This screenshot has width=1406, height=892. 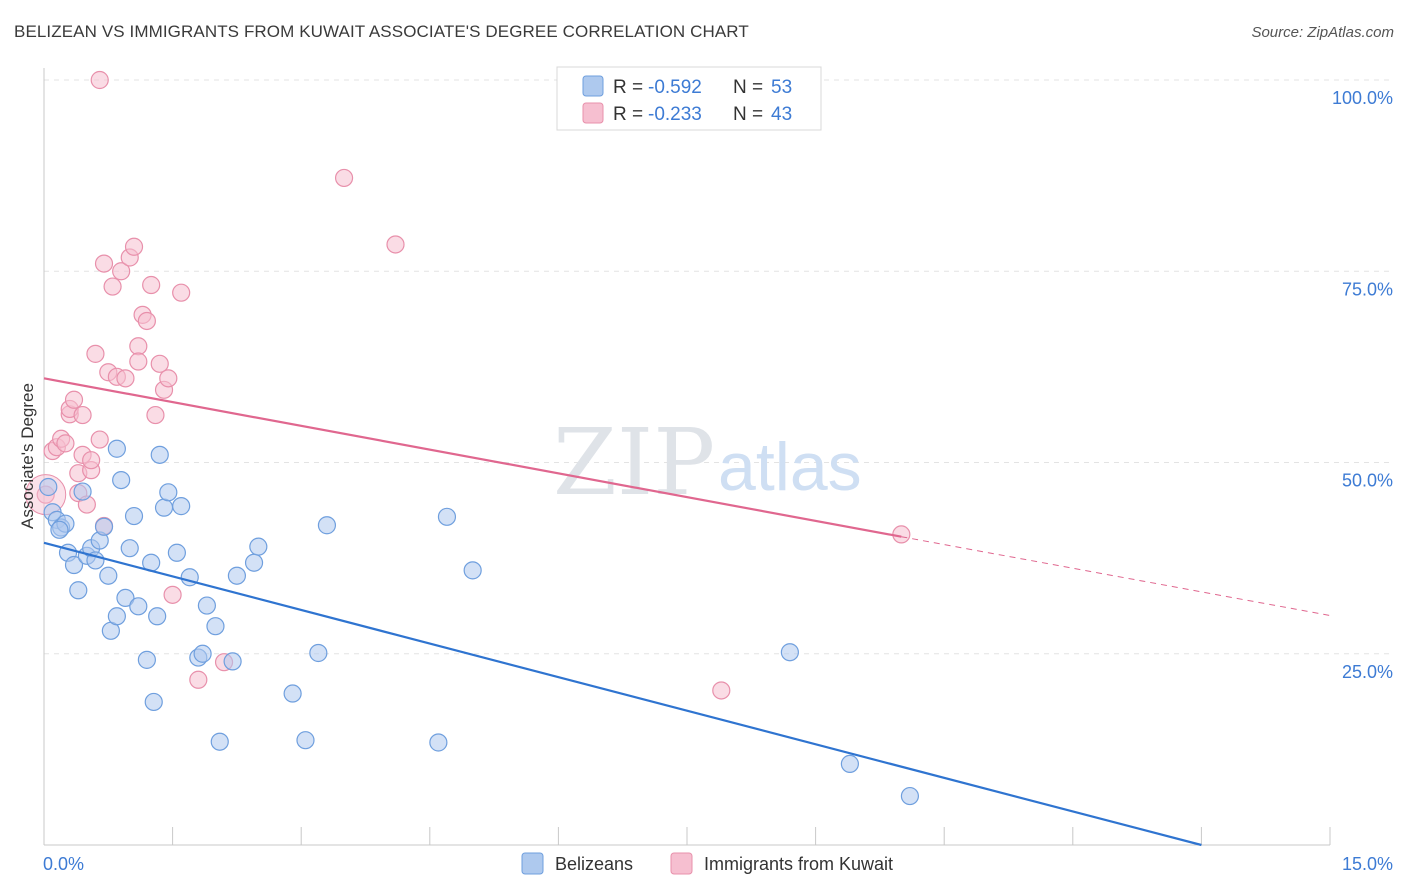 I want to click on legend-swatch-kuwait, so click(x=593, y=113).